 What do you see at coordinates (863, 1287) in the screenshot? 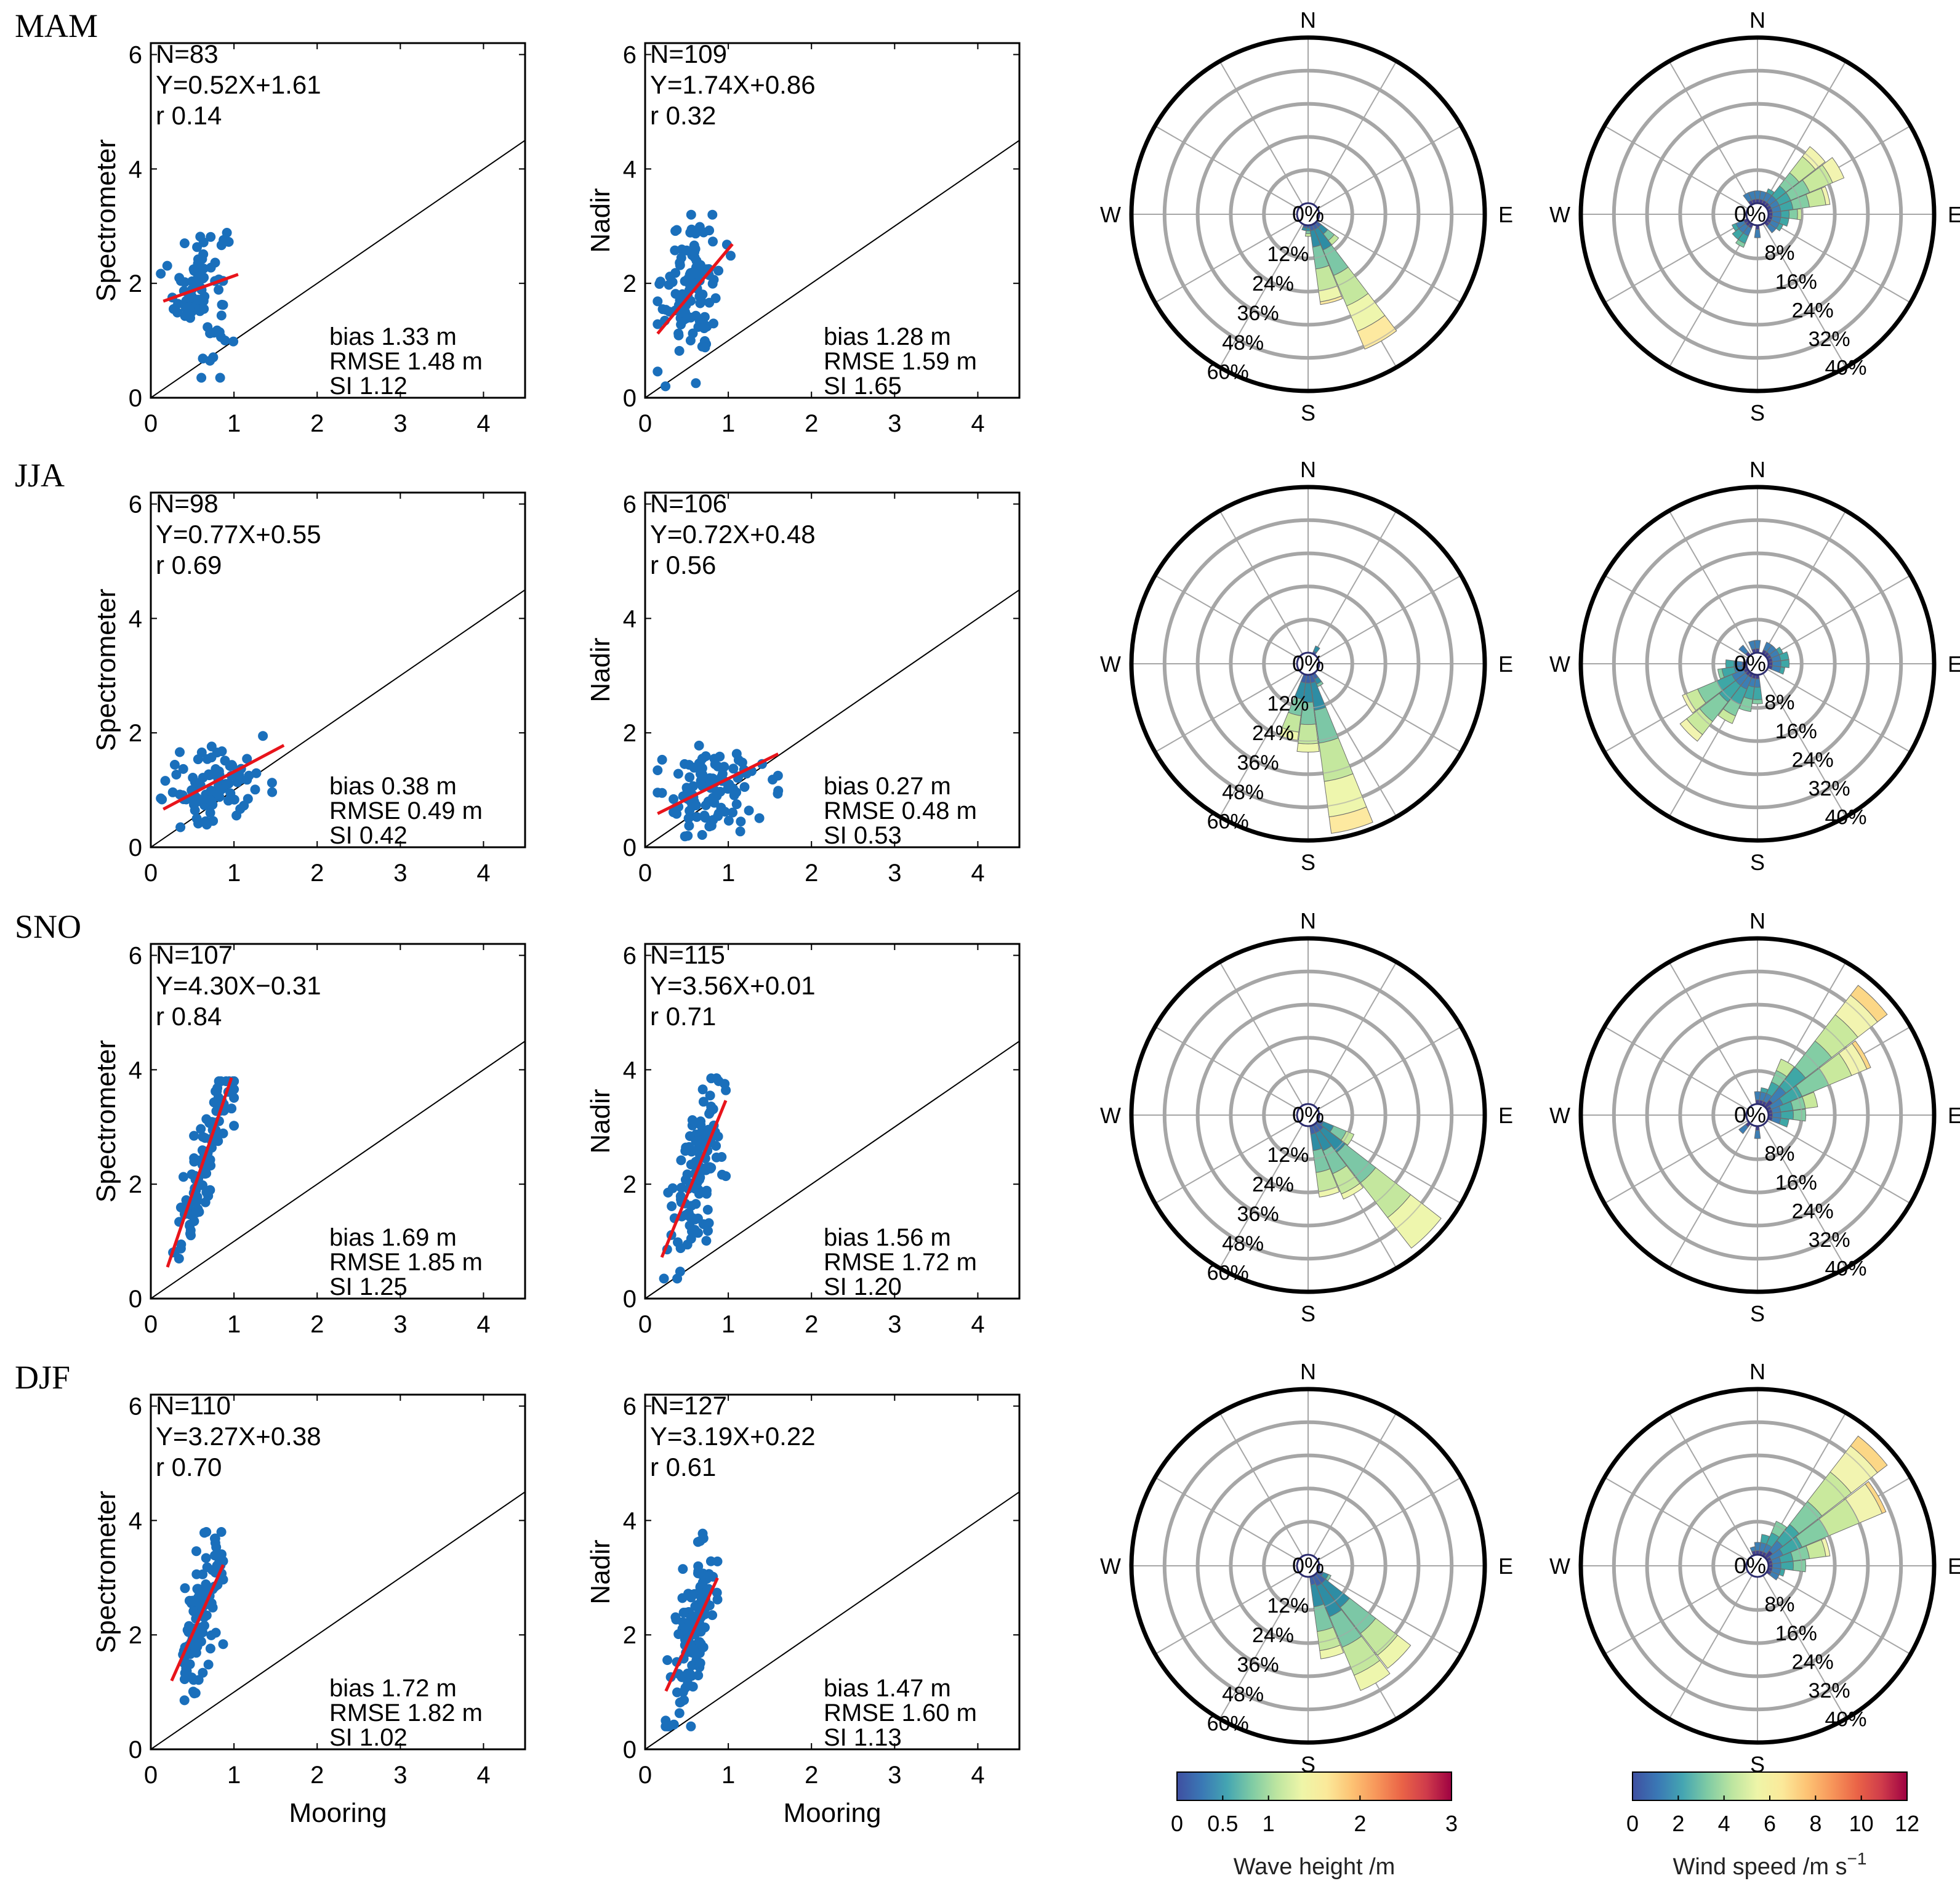
I see `stat-si: SI 1.20` at bounding box center [863, 1287].